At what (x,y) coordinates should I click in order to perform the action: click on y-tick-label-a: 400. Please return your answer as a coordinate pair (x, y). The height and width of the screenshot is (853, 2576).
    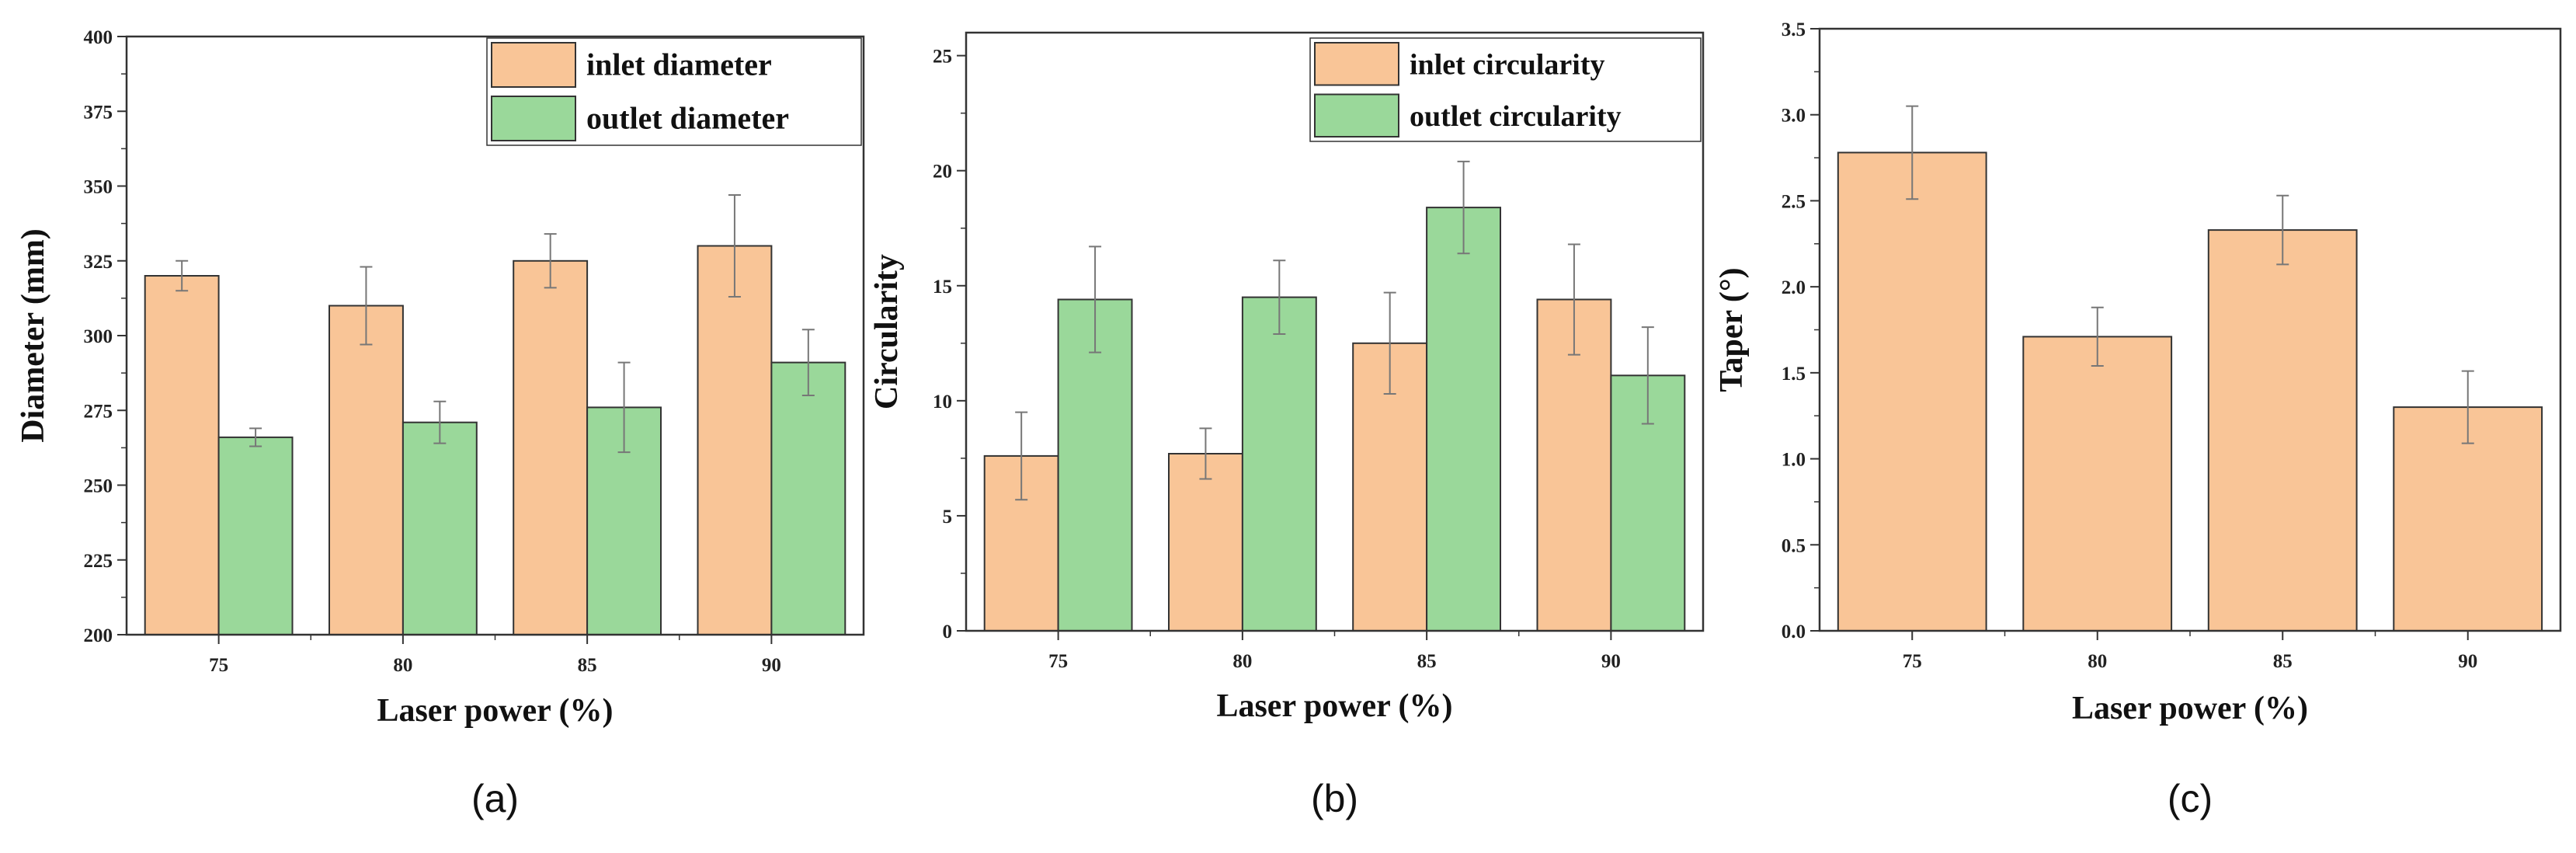
    Looking at the image, I should click on (98, 37).